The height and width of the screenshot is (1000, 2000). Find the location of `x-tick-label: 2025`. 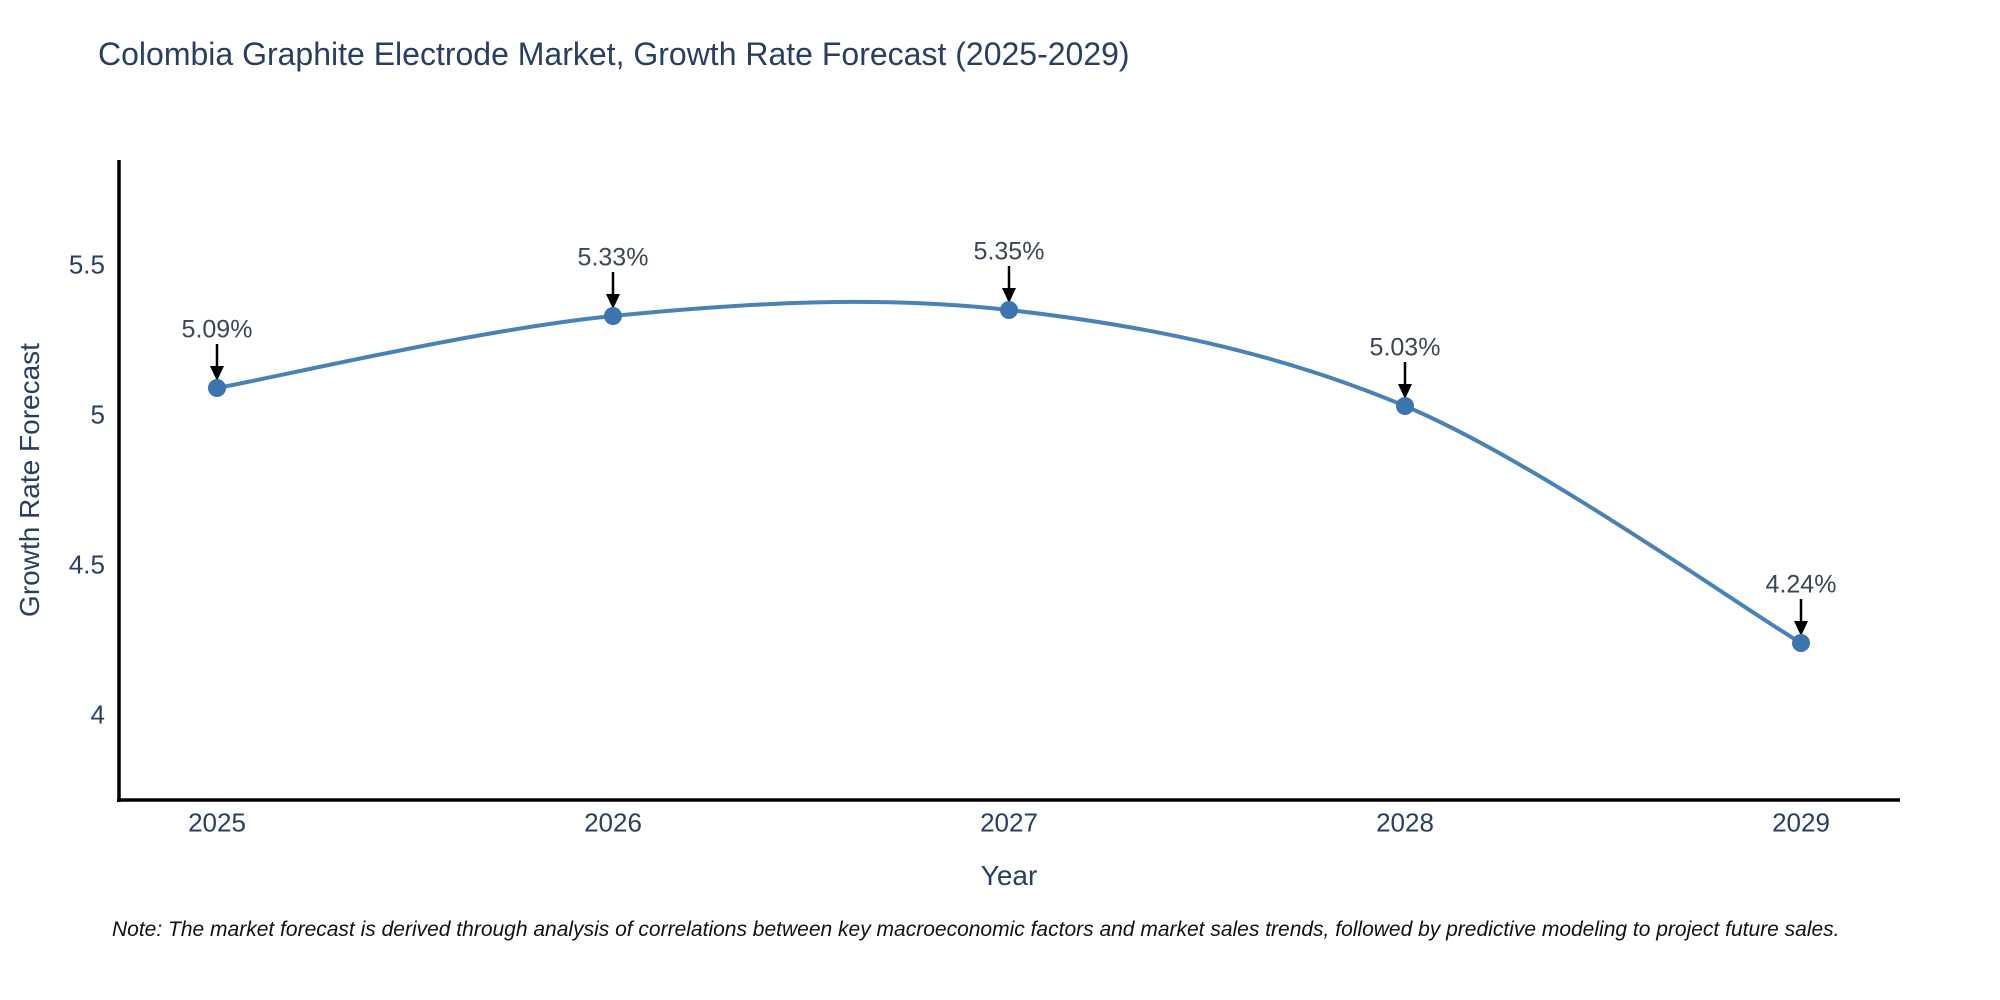

x-tick-label: 2025 is located at coordinates (217, 822).